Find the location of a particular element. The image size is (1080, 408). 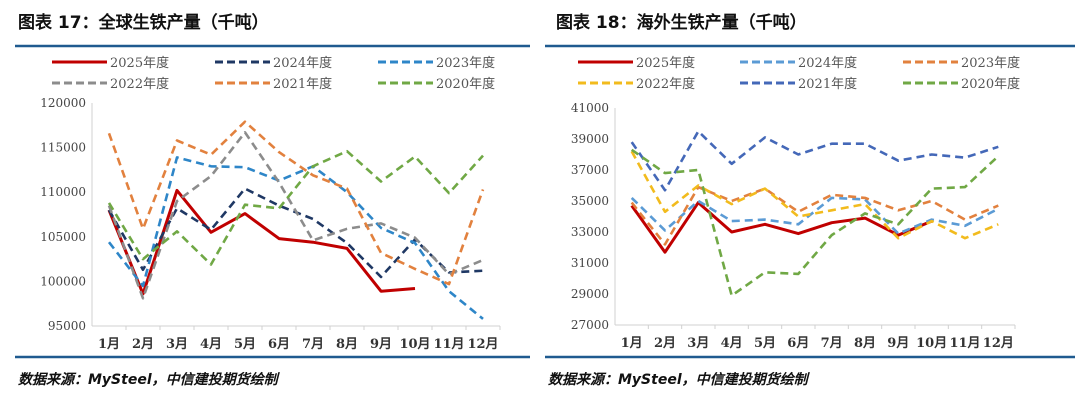

y-tick-label: 41000 is located at coordinates (590, 108).